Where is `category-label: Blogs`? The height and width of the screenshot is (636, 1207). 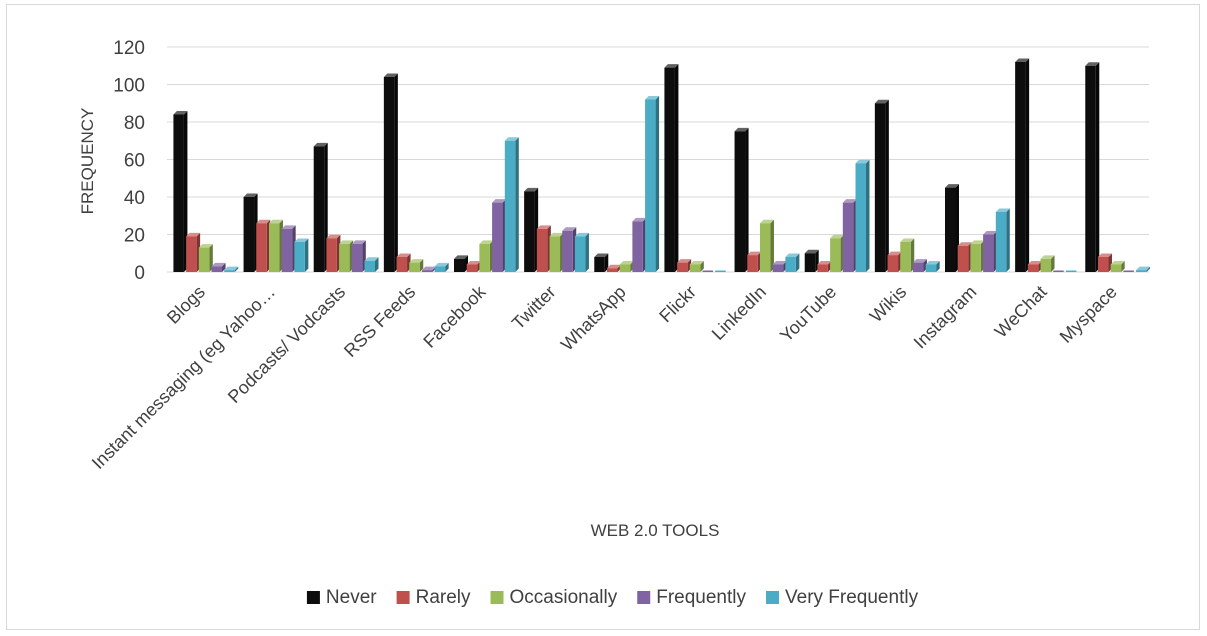 category-label: Blogs is located at coordinates (186, 305).